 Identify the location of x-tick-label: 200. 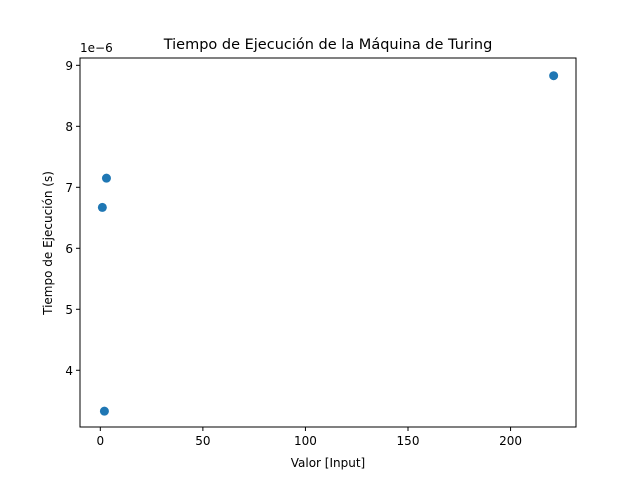
(510, 441).